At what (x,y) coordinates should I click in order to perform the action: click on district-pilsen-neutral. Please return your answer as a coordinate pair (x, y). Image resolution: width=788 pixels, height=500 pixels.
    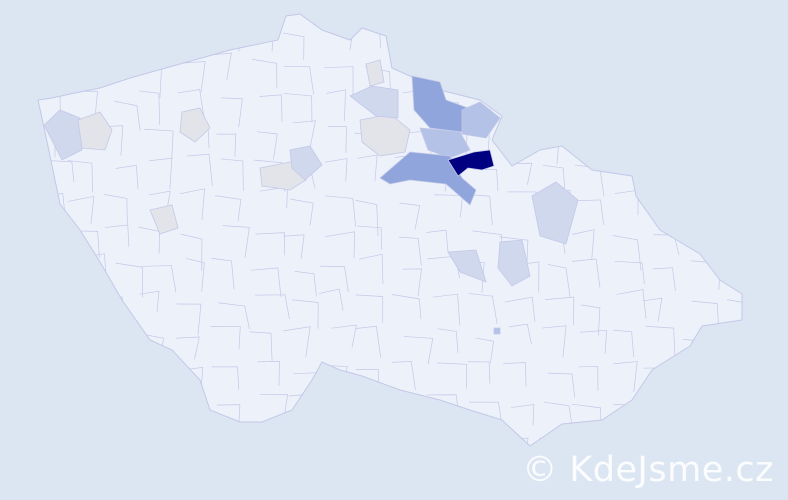
    Looking at the image, I should click on (164, 219).